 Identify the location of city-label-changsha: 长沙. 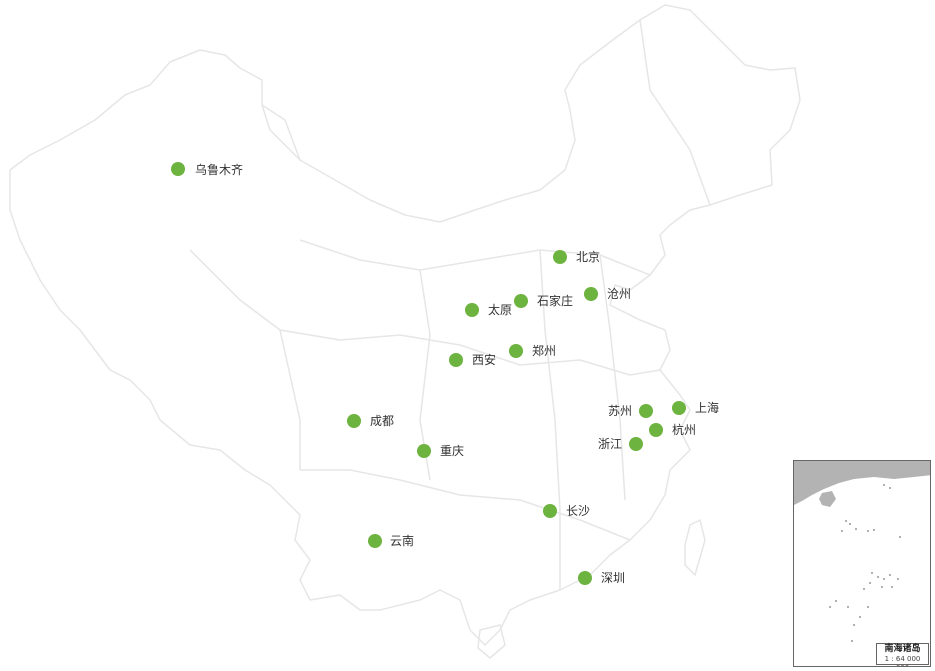
(578, 511).